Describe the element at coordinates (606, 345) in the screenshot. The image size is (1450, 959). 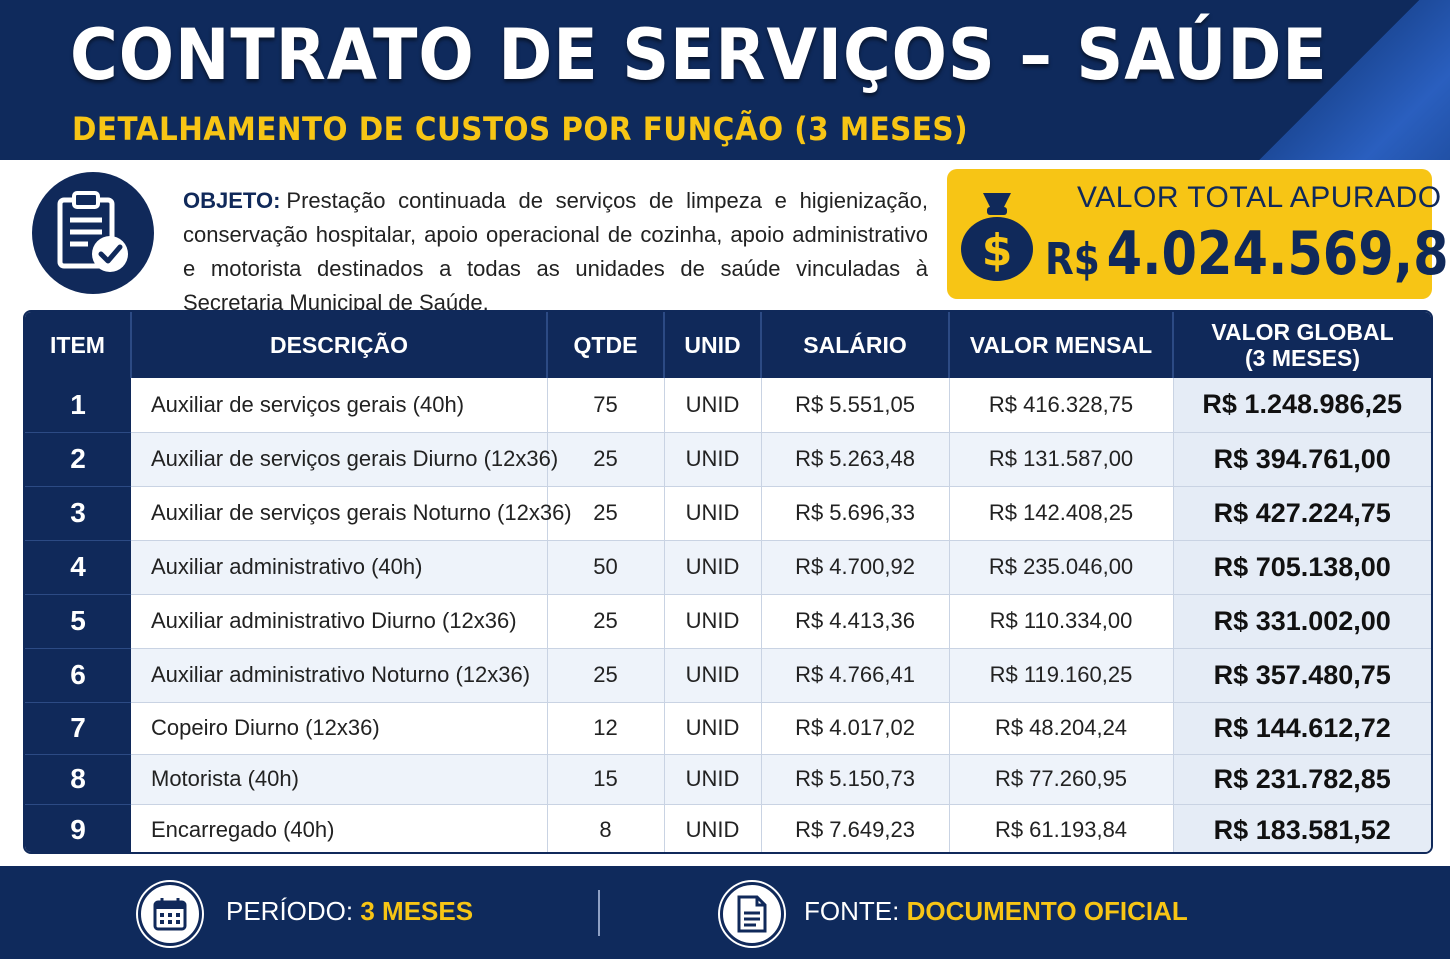
I see `header-quantity: QTDE` at that location.